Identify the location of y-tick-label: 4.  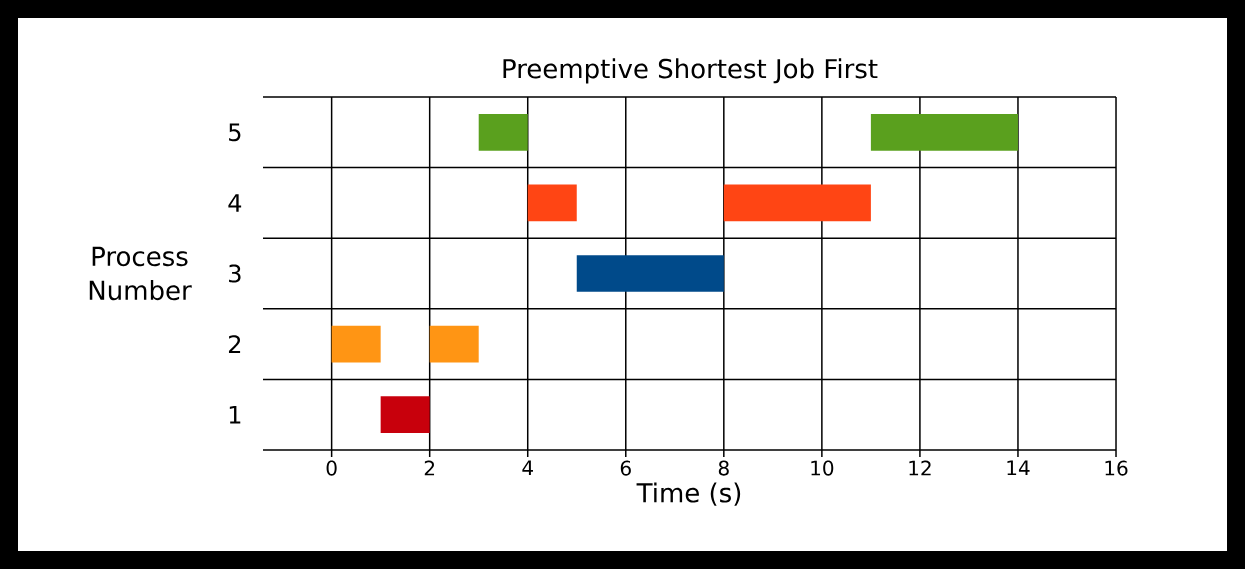
(235, 203).